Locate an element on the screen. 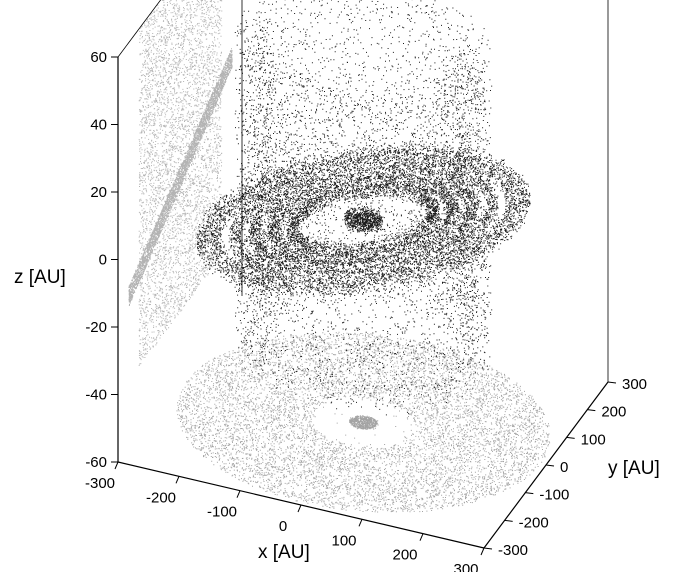 The image size is (690, 572). y-axis-label: y [AU] is located at coordinates (634, 468).